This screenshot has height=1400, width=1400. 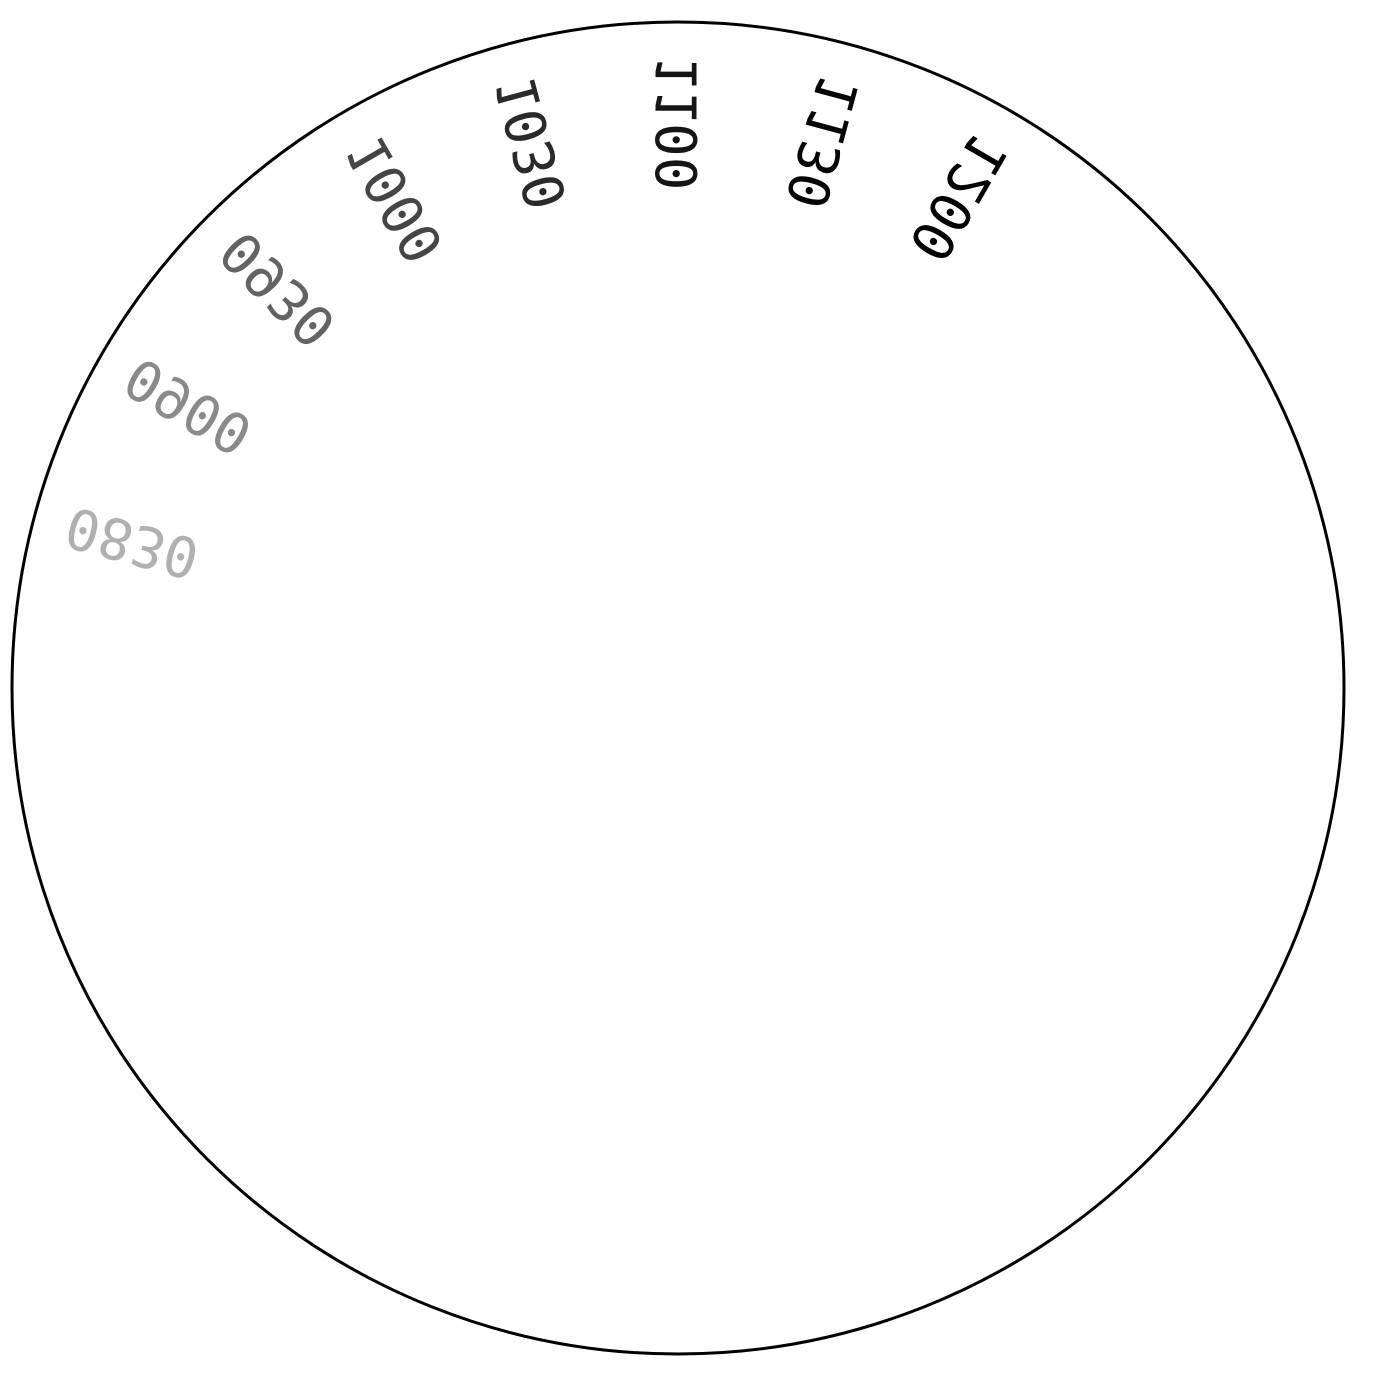 I want to click on time-label-1130: 1130, so click(x=824, y=142).